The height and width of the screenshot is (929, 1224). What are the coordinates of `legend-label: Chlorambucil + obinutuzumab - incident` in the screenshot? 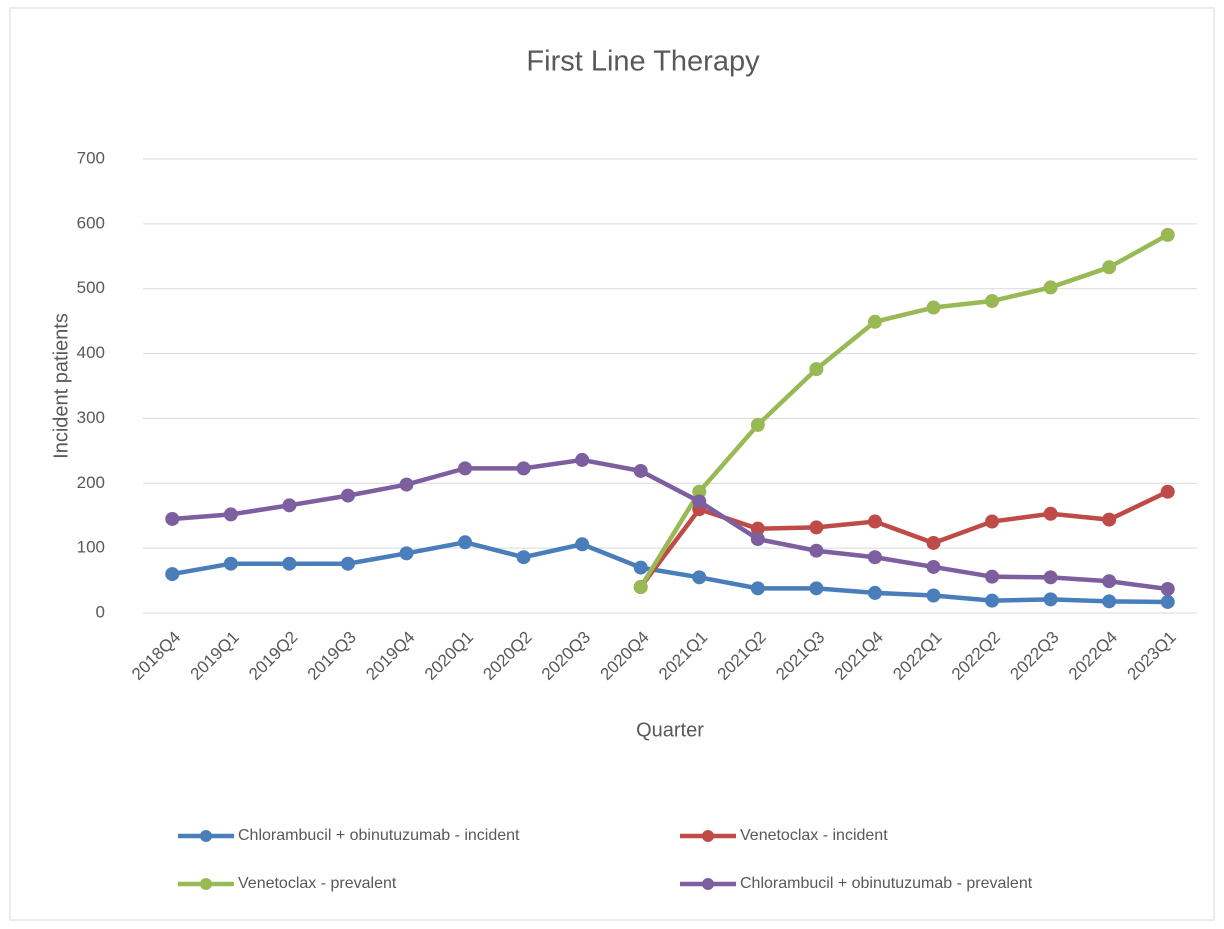 It's located at (379, 835).